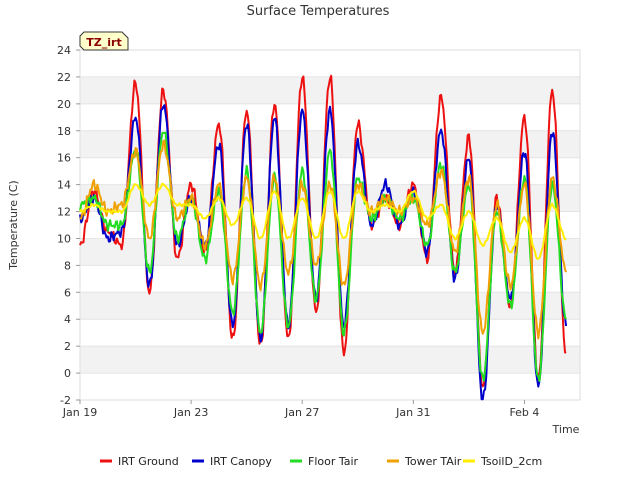  Describe the element at coordinates (64, 77) in the screenshot. I see `y-tick-label: 22` at that location.